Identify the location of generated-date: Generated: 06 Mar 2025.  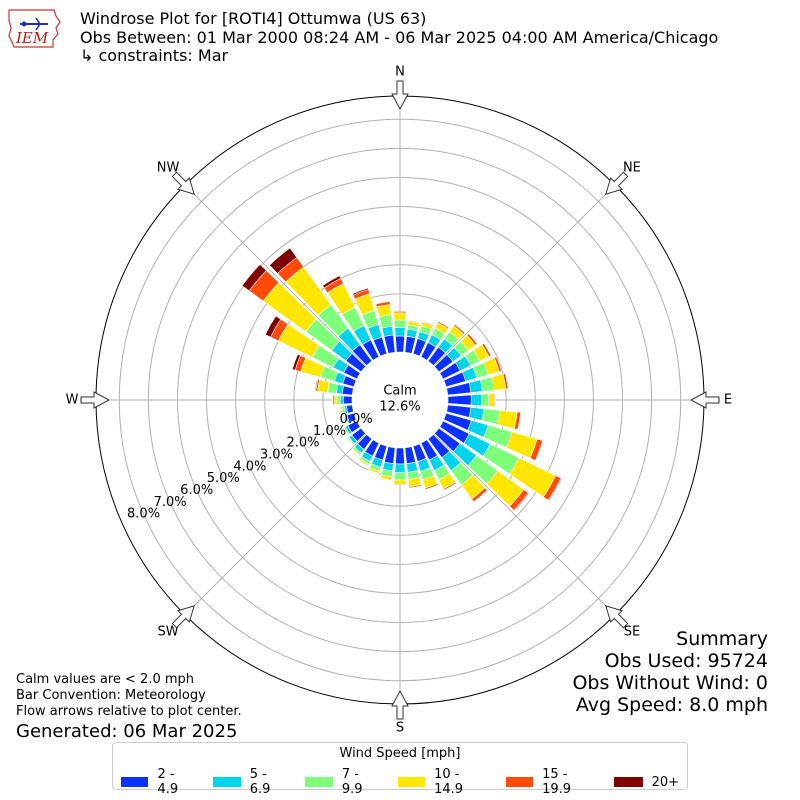
(127, 731).